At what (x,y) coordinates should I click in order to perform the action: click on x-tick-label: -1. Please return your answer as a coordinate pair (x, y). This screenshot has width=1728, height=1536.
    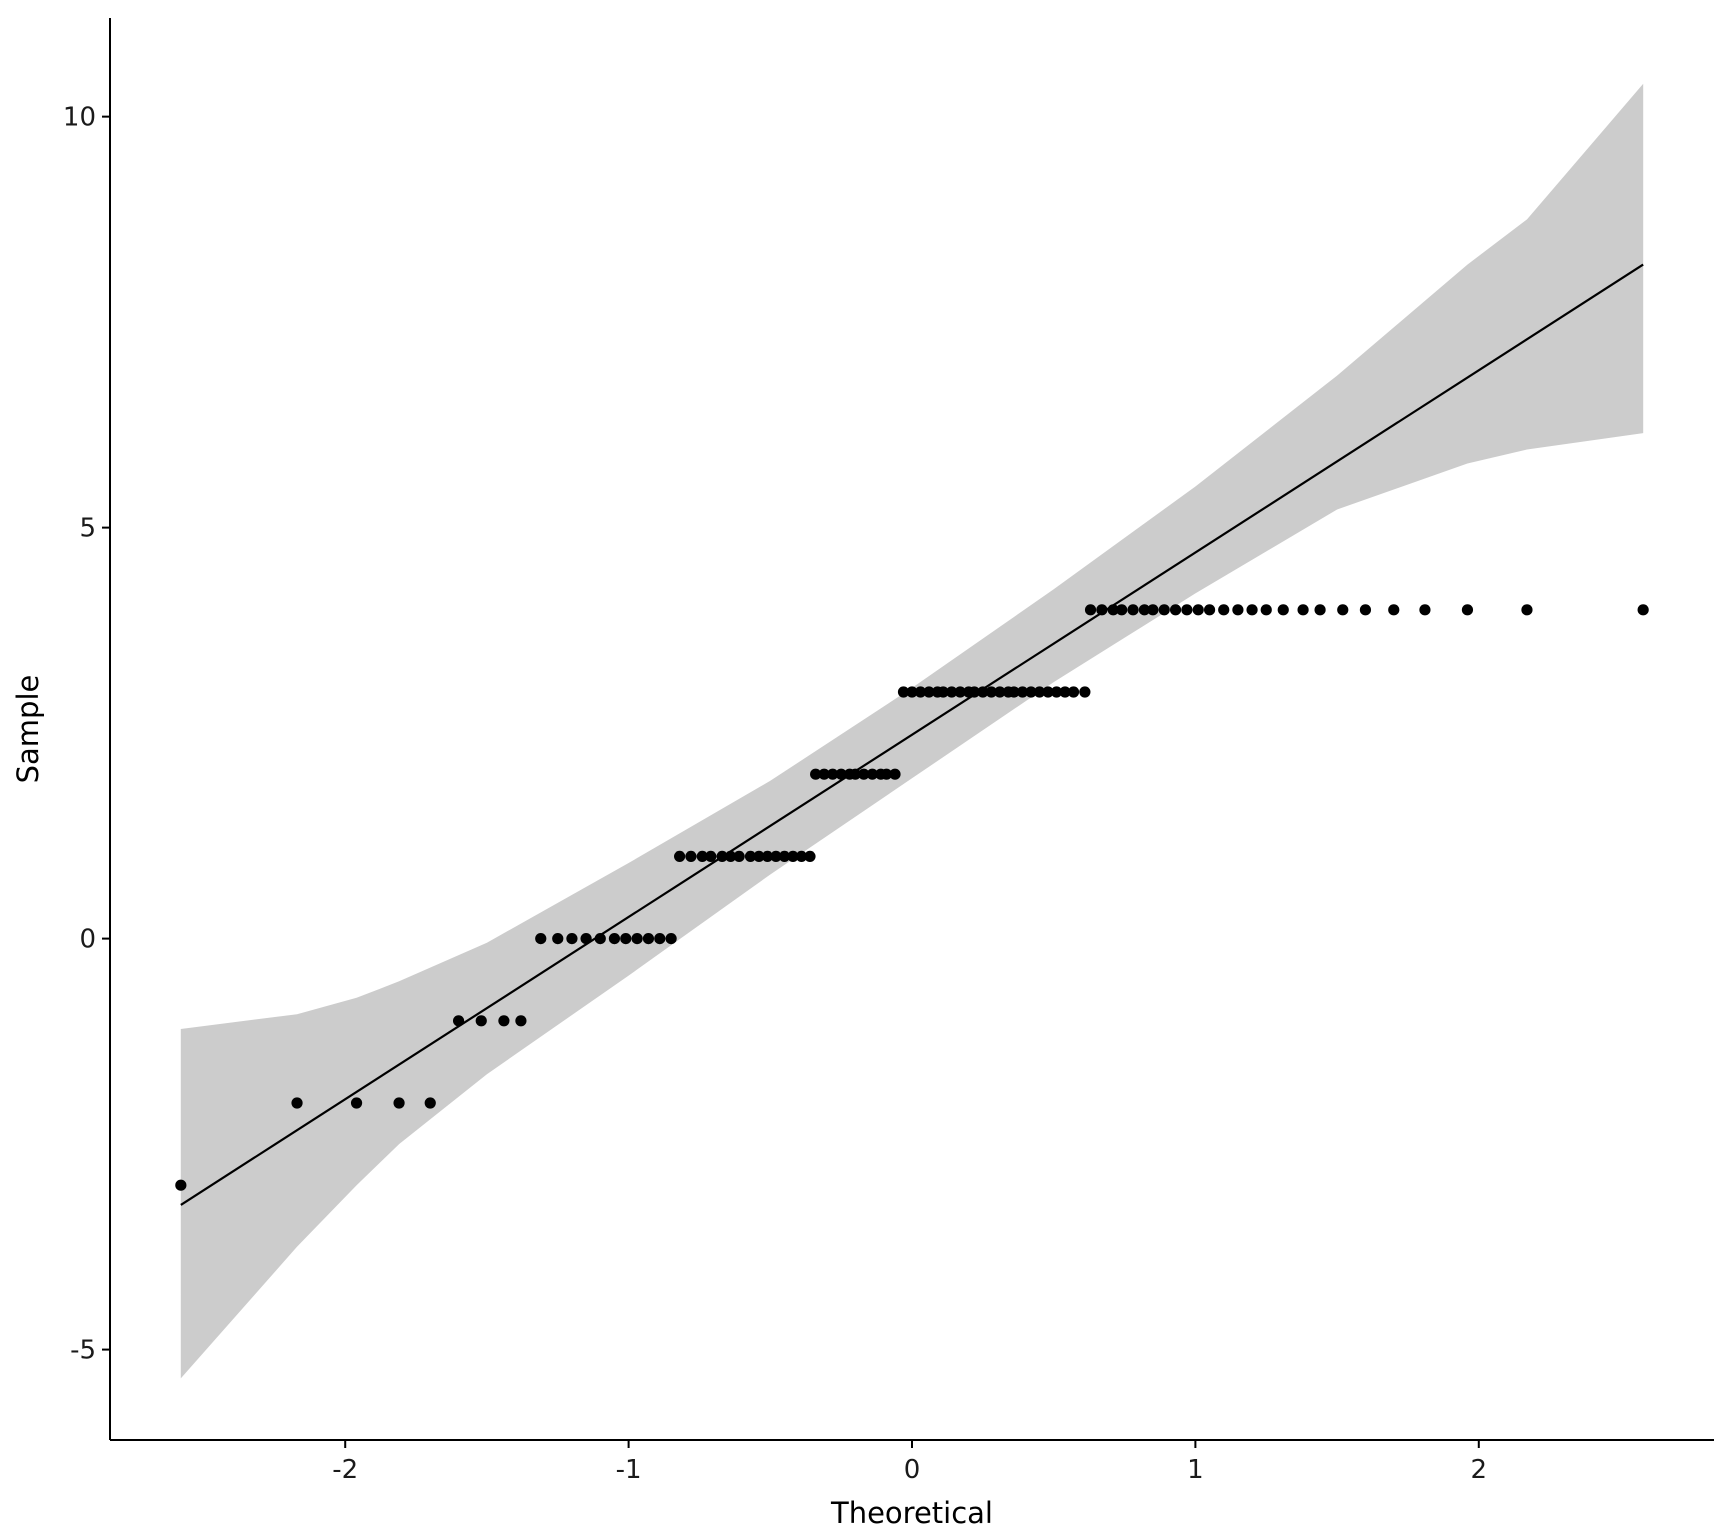
    Looking at the image, I should click on (629, 1470).